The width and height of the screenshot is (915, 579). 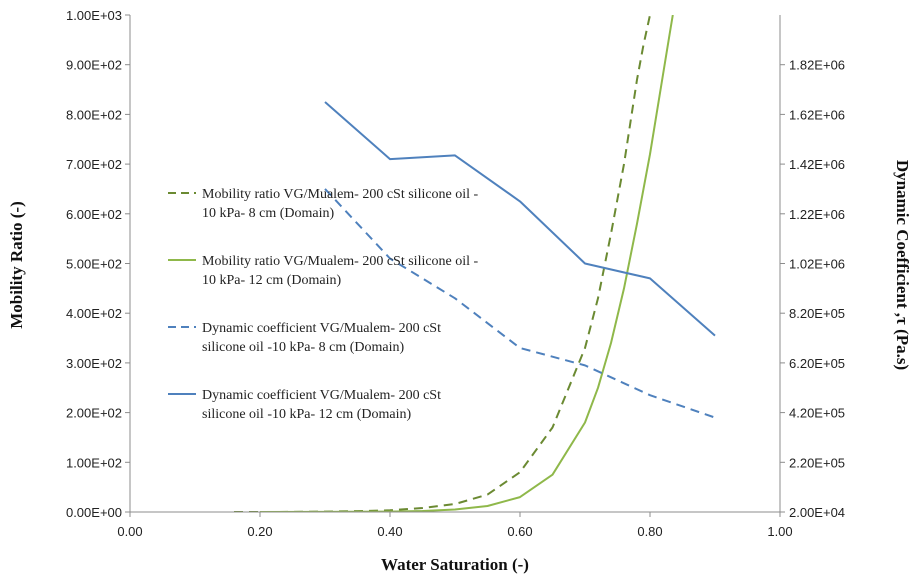 I want to click on y2-tick-label: 1.82E+06, so click(x=817, y=65).